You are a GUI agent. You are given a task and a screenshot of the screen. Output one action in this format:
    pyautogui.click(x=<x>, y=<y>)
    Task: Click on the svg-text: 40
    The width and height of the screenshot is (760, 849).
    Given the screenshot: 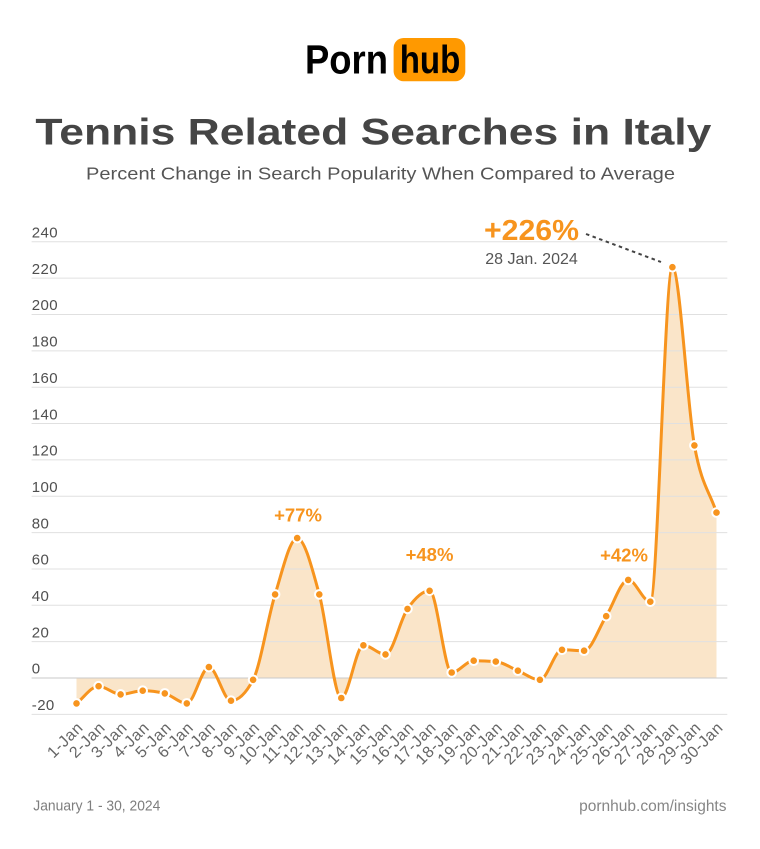 What is the action you would take?
    pyautogui.click(x=41, y=596)
    